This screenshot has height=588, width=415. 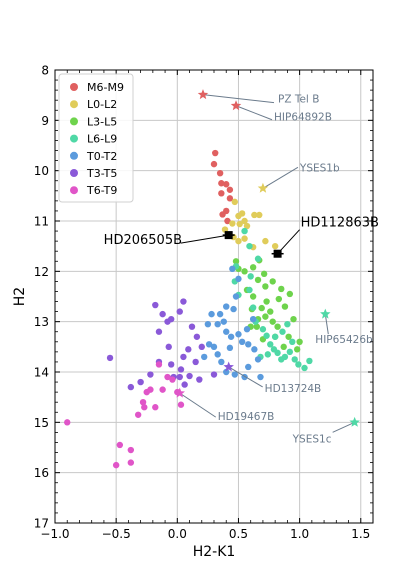 I want to click on legend-label-l6-l9: L6-L9, so click(x=102, y=139).